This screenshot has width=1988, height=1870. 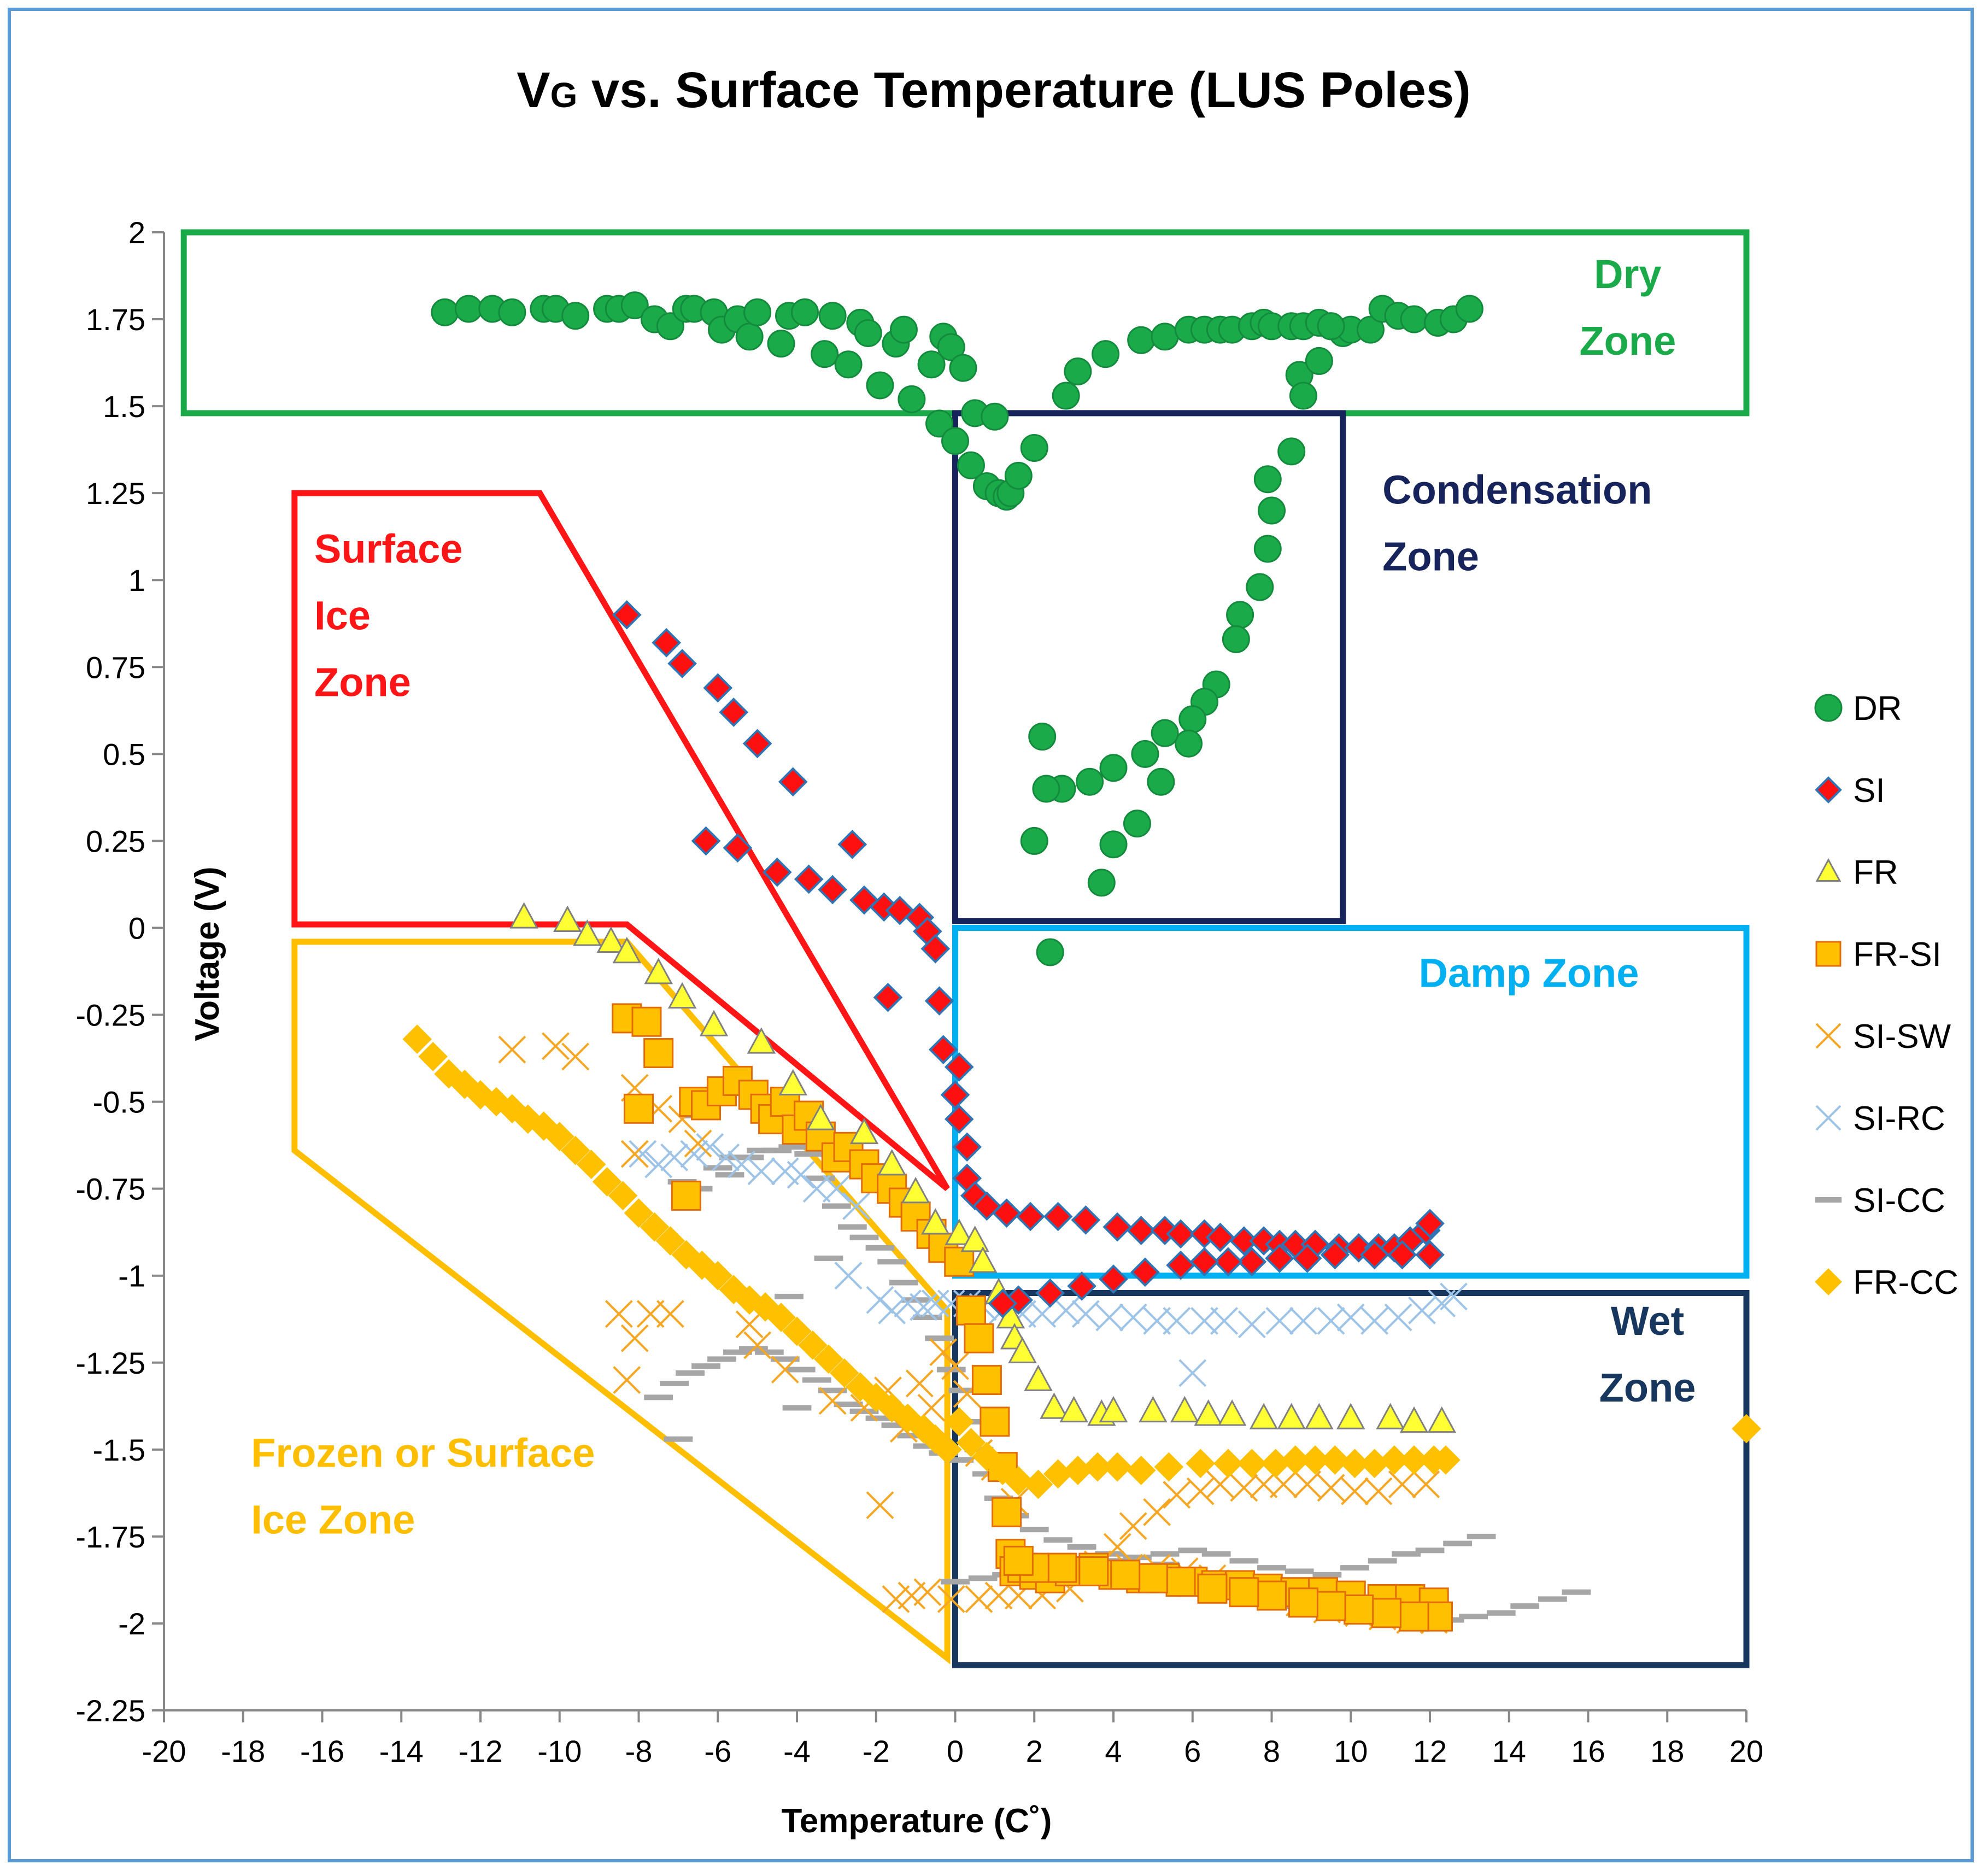 I want to click on damp-zone-label-line: Damp Zone, so click(x=1528, y=973).